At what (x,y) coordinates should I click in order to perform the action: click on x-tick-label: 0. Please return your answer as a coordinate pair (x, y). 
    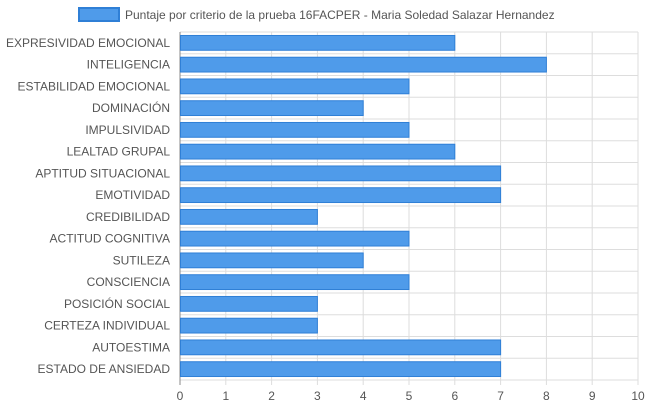
    Looking at the image, I should click on (180, 396).